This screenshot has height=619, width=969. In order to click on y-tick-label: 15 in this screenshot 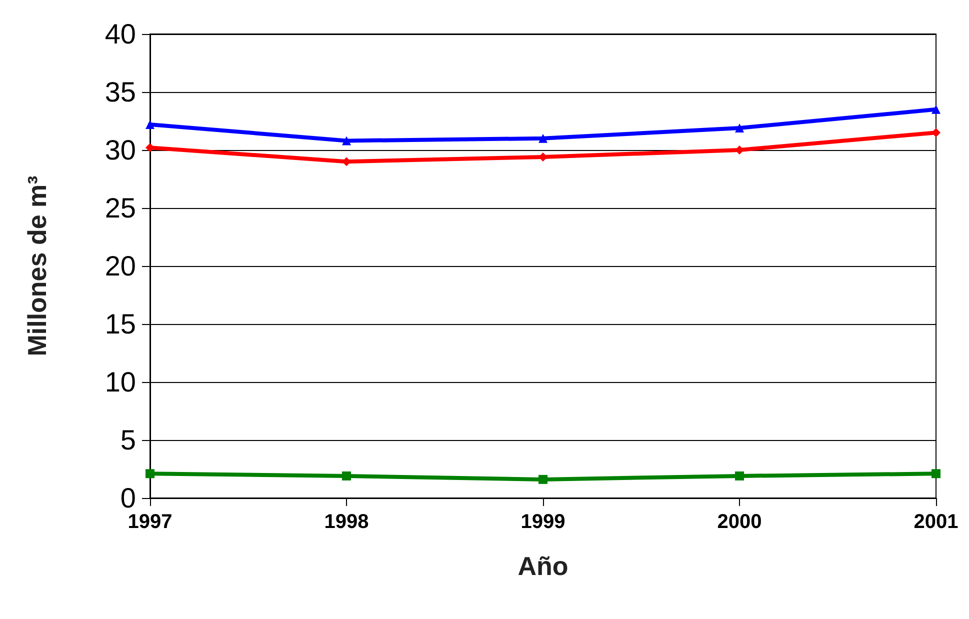, I will do `click(120, 324)`.